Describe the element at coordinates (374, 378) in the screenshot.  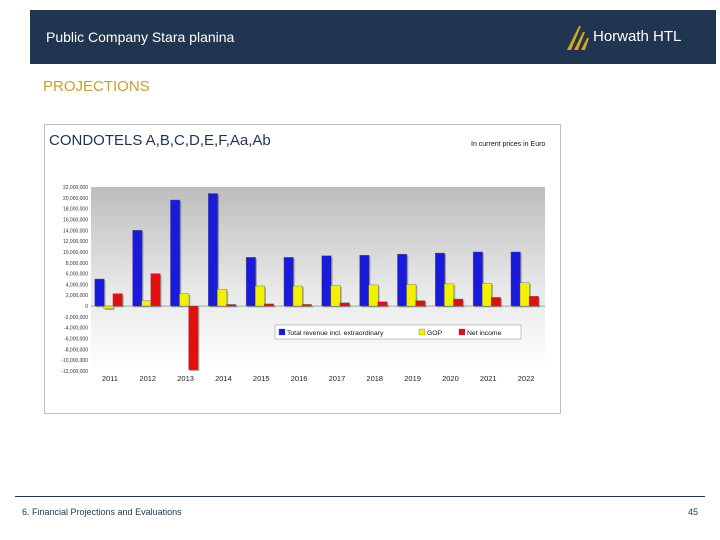
I see `x-tick-label: 2018` at that location.